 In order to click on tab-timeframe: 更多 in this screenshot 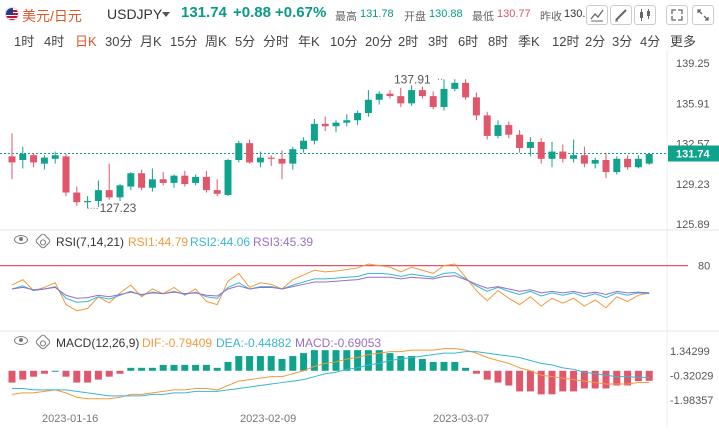, I will do `click(683, 41)`.